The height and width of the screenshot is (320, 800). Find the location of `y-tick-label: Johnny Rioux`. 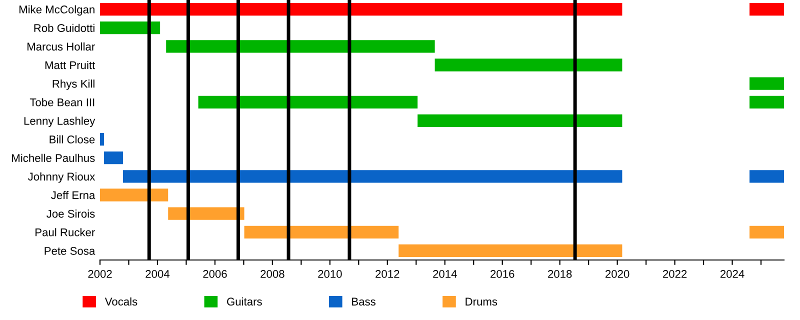

y-tick-label: Johnny Rioux is located at coordinates (62, 177).